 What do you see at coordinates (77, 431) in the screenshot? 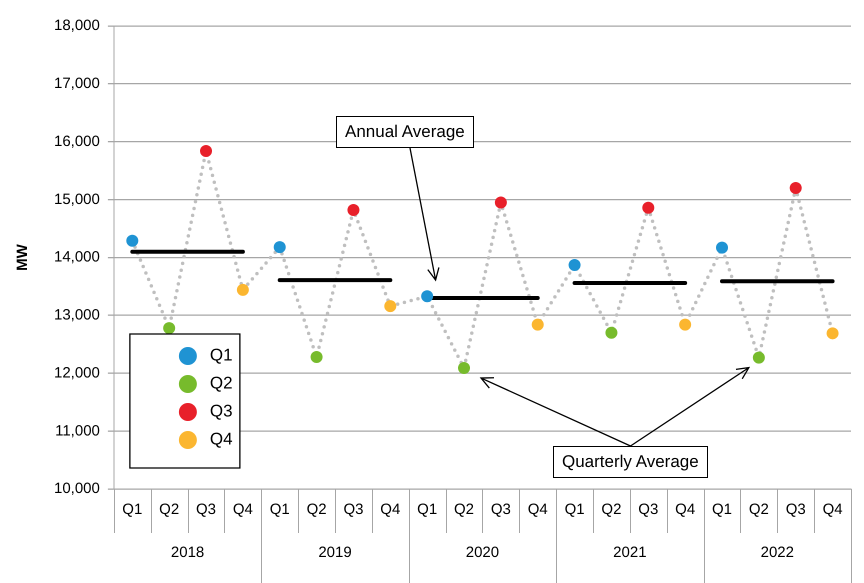
I see `y-tick-label: 11,000` at bounding box center [77, 431].